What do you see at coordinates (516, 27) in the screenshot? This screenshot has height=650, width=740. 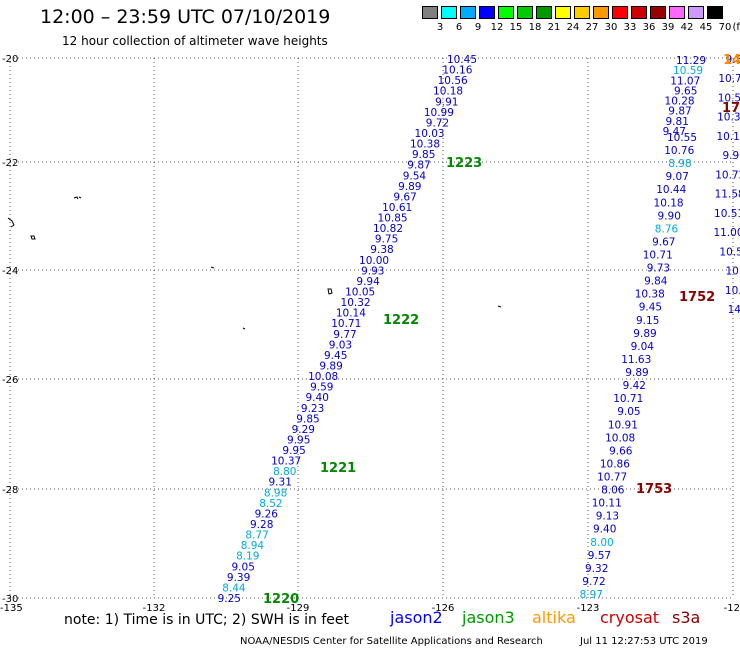 I see `legend-label: 15` at bounding box center [516, 27].